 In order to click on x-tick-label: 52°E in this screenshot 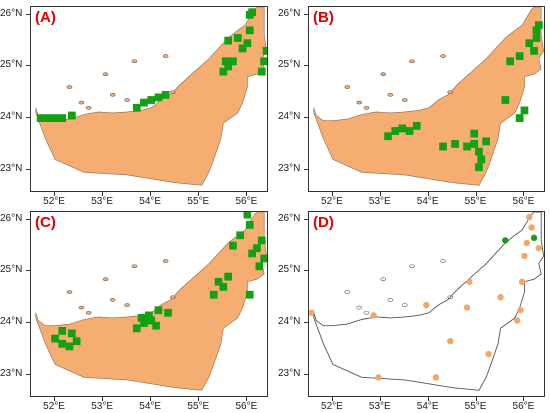, I will do `click(54, 201)`.